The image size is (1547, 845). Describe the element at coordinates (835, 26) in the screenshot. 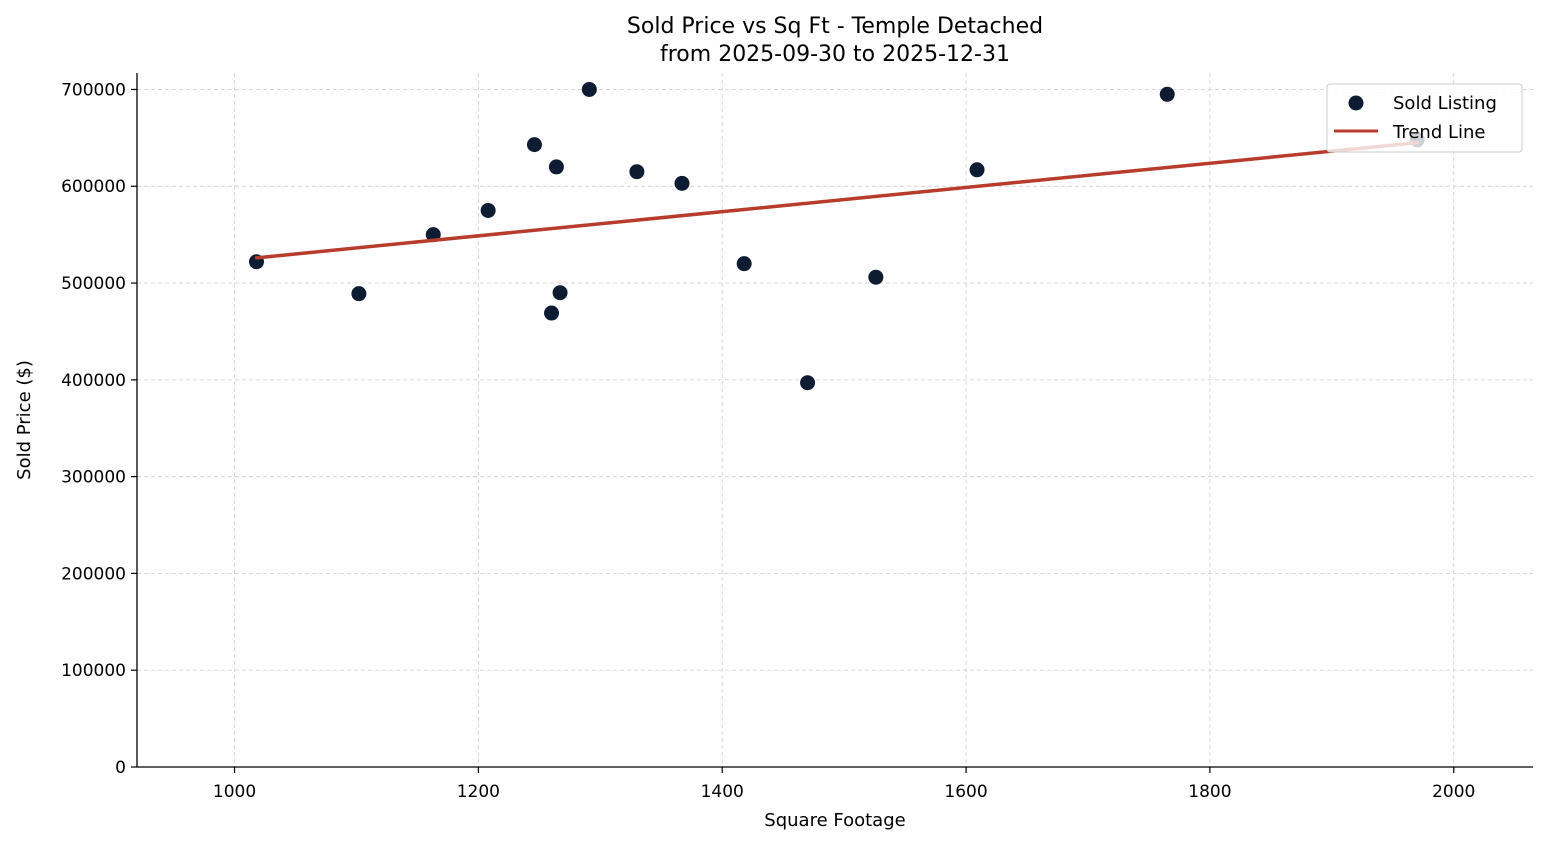

I see `chart-title: Sold Price vs Sq Ft - Temple Detached` at that location.